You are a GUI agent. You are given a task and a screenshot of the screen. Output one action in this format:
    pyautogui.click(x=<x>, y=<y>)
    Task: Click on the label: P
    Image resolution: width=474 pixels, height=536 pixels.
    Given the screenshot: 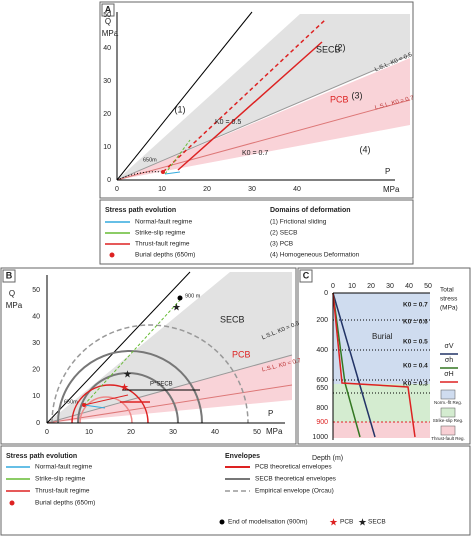 What is the action you would take?
    pyautogui.click(x=387, y=171)
    